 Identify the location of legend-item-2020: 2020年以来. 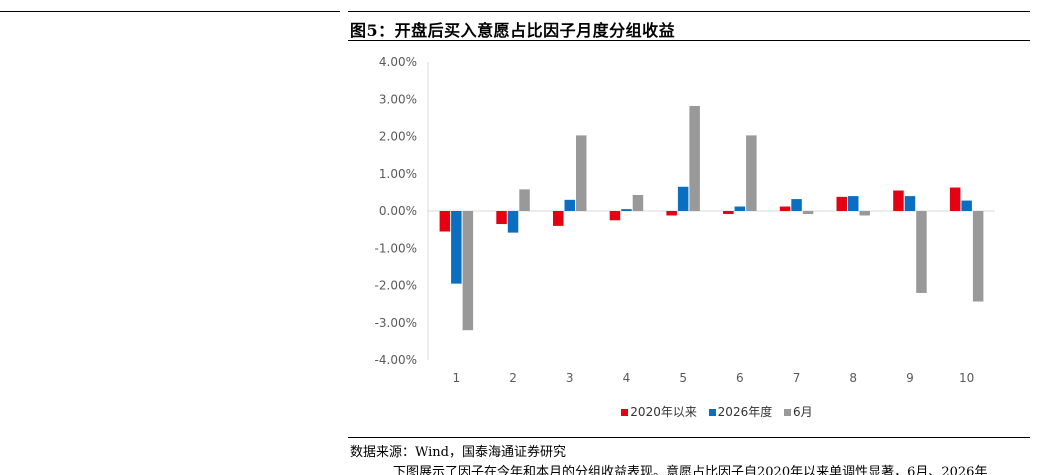
(659, 411).